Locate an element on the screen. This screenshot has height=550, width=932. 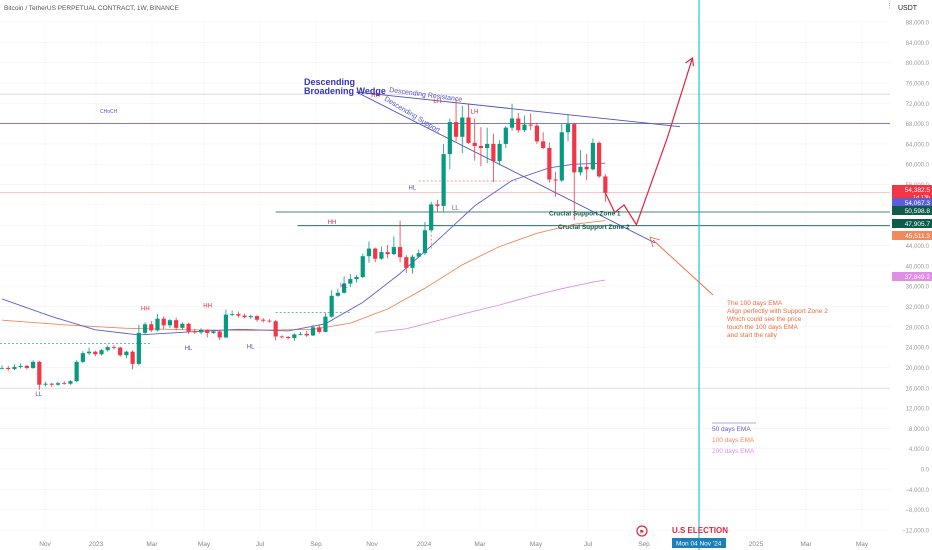
price-tag-value: 54,382.5 is located at coordinates (918, 190).